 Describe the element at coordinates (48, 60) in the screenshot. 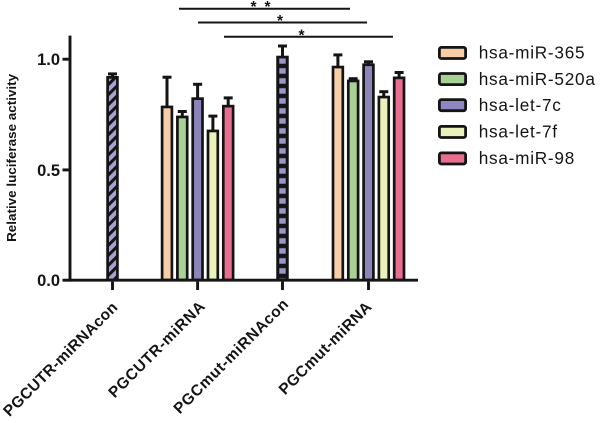

I see `svg-text: 1.0` at that location.